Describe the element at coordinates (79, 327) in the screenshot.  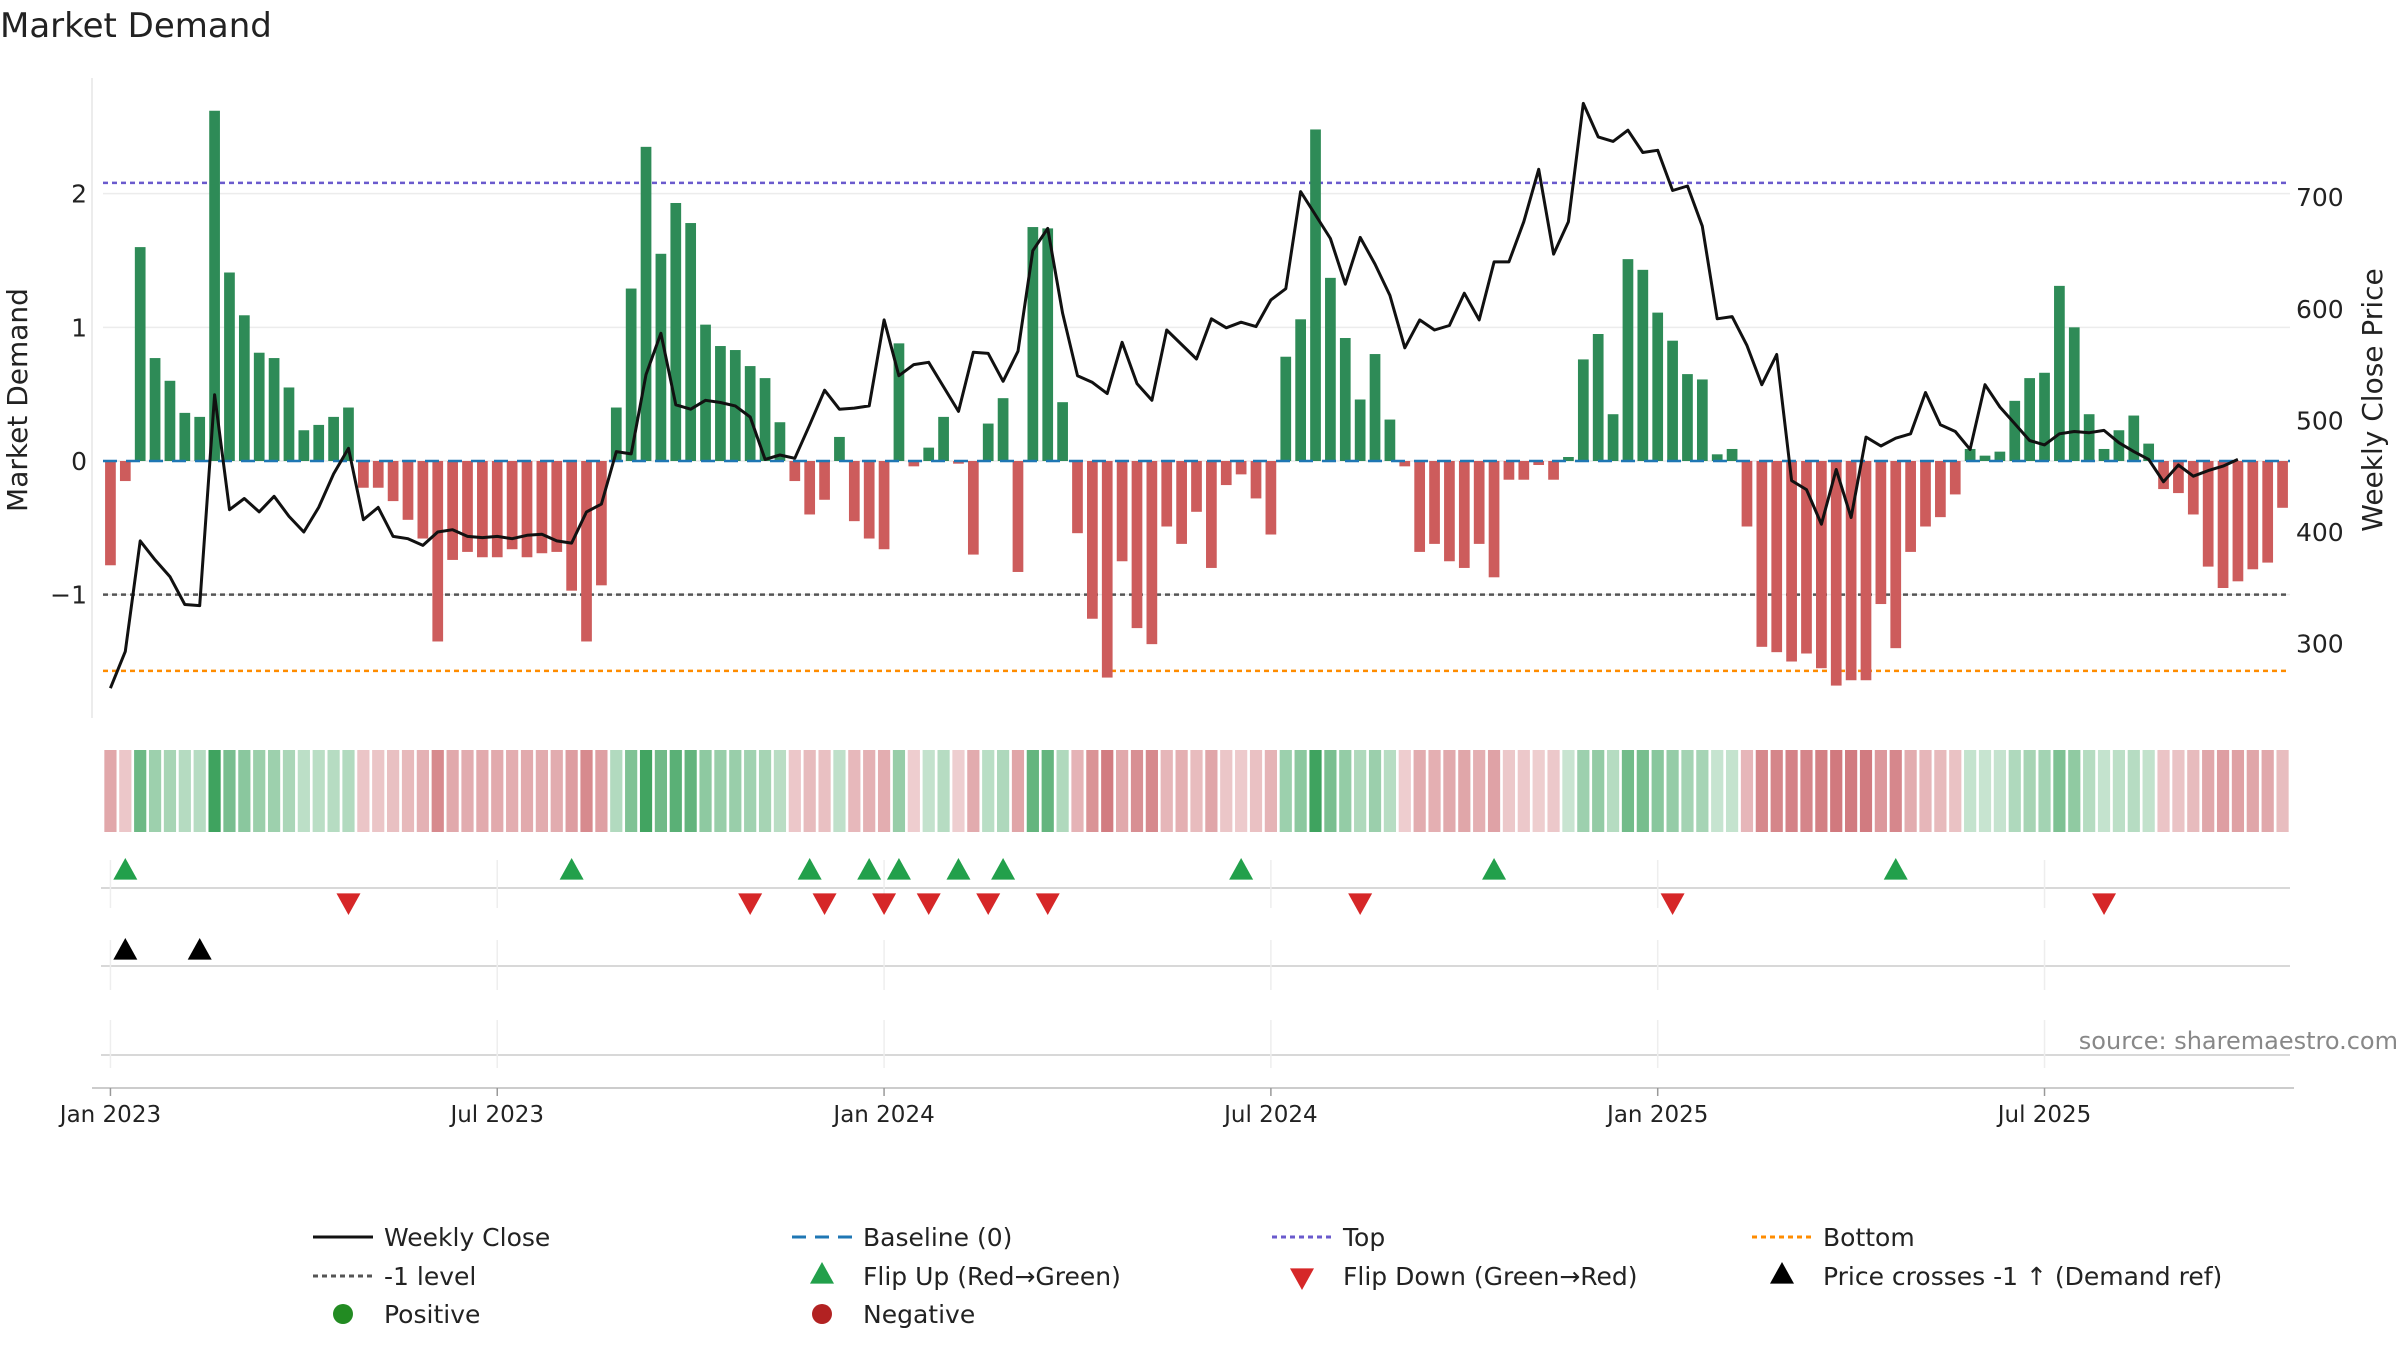
I see `left-tick-label: 1` at that location.